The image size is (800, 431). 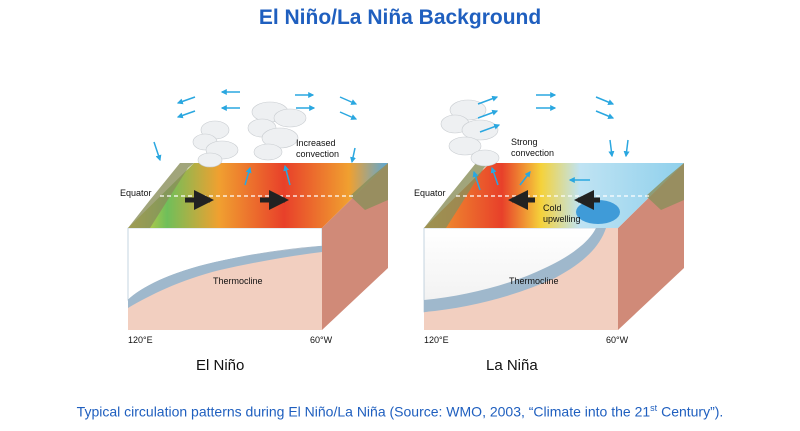 I want to click on caption-text-end: Century”)., so click(x=690, y=411).